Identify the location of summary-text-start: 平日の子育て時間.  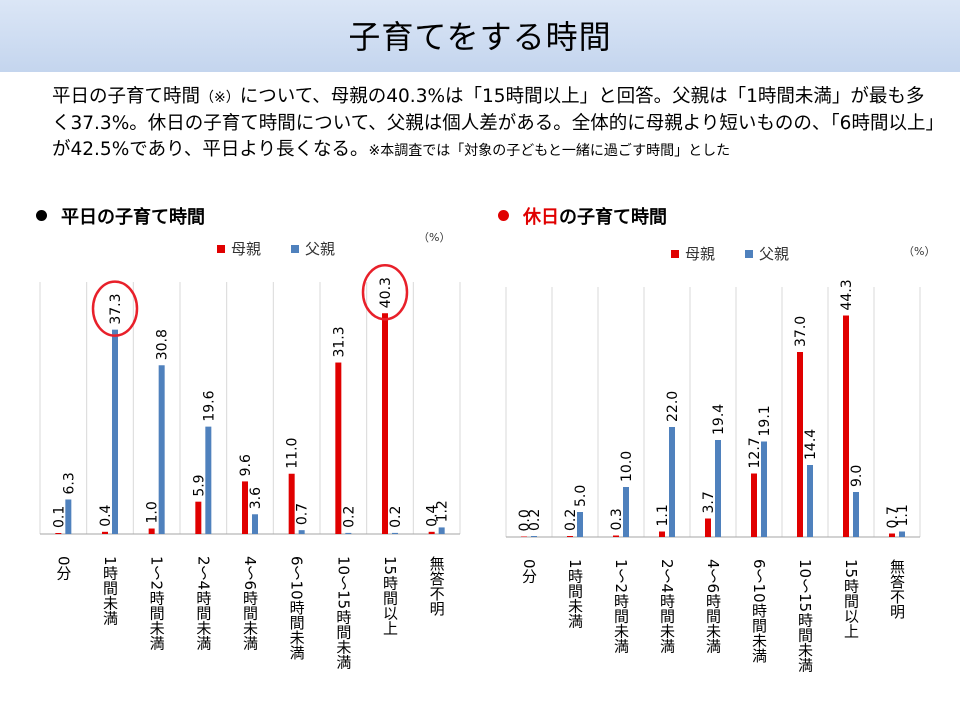
(126, 96).